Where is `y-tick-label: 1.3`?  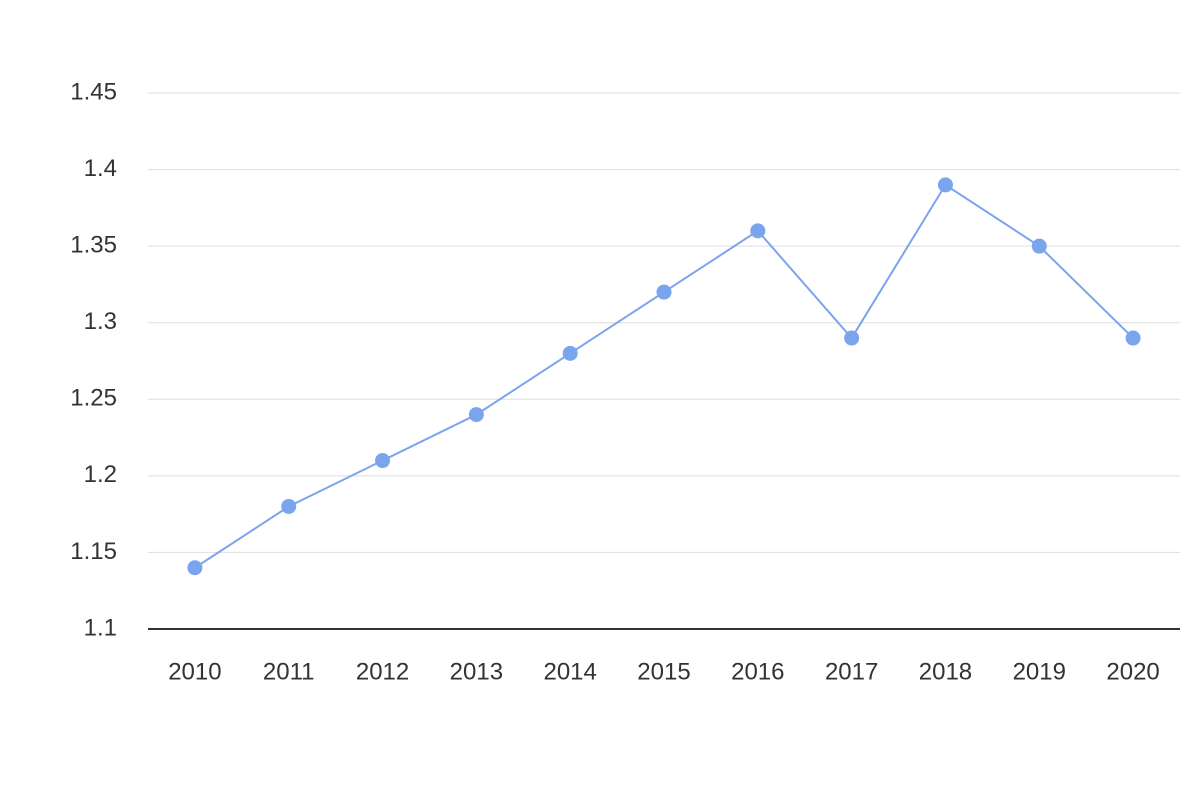
y-tick-label: 1.3 is located at coordinates (100, 321).